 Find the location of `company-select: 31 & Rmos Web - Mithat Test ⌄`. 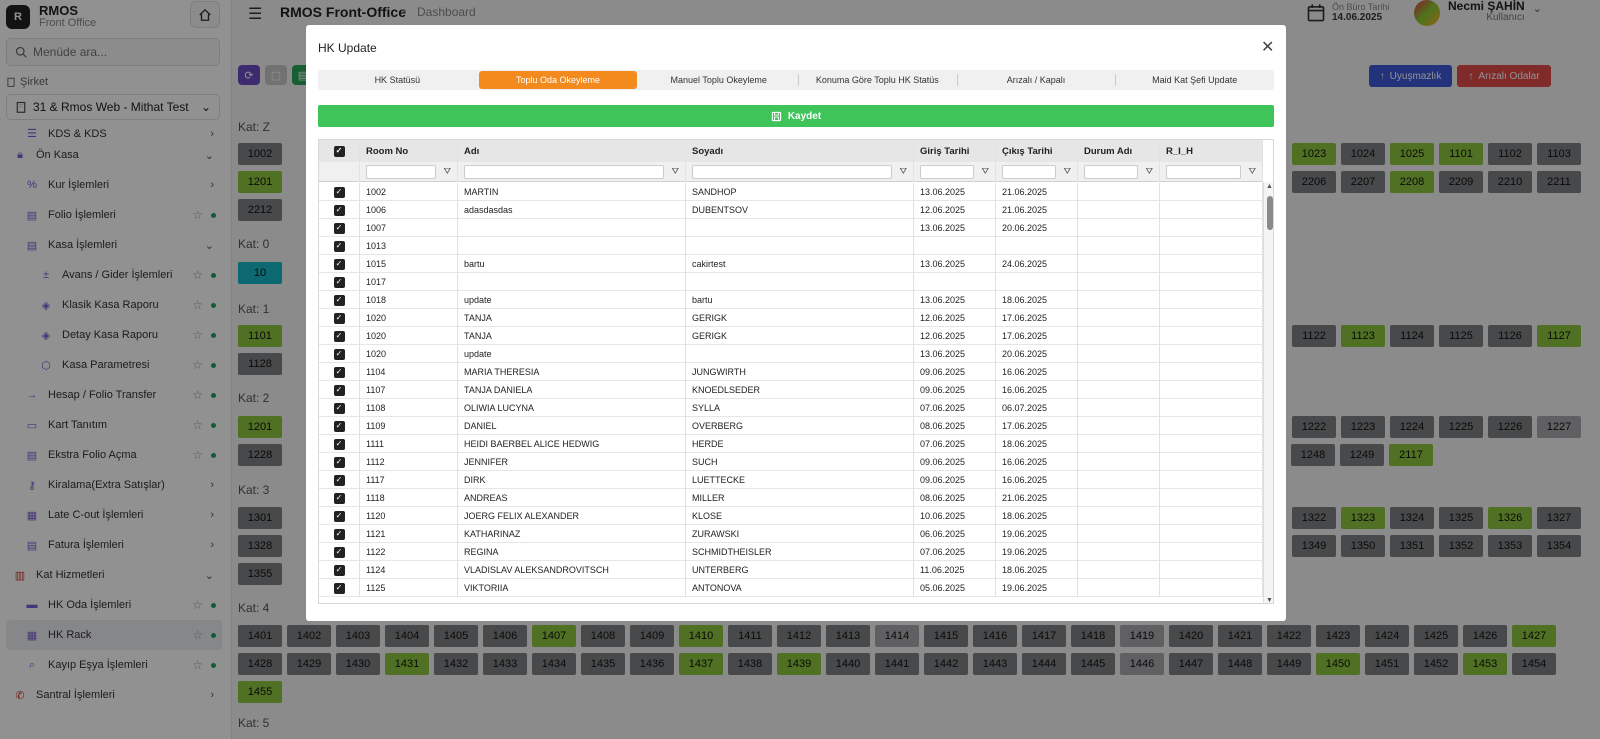

company-select: 31 & Rmos Web - Mithat Test ⌄ is located at coordinates (113, 107).